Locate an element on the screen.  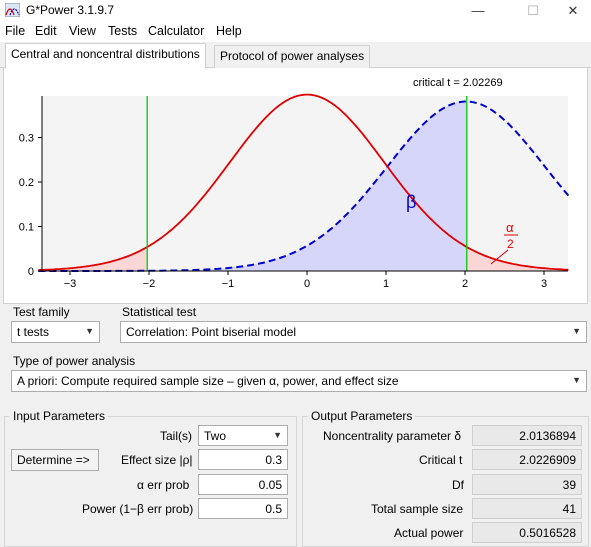
alpha-pointer is located at coordinates (499, 257).